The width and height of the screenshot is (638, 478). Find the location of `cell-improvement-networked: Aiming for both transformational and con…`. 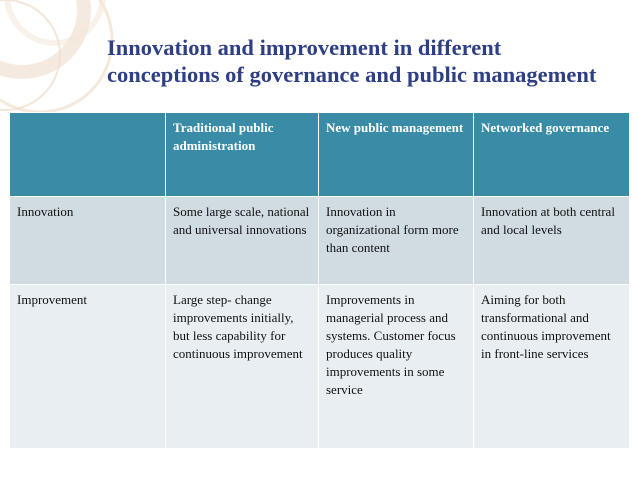

cell-improvement-networked: Aiming for both transformational and con… is located at coordinates (551, 366).